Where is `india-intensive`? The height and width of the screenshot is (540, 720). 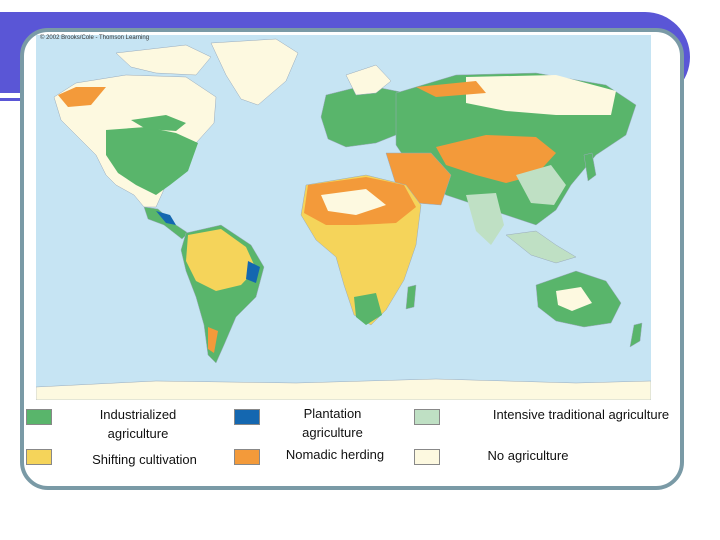
india-intensive is located at coordinates (485, 219).